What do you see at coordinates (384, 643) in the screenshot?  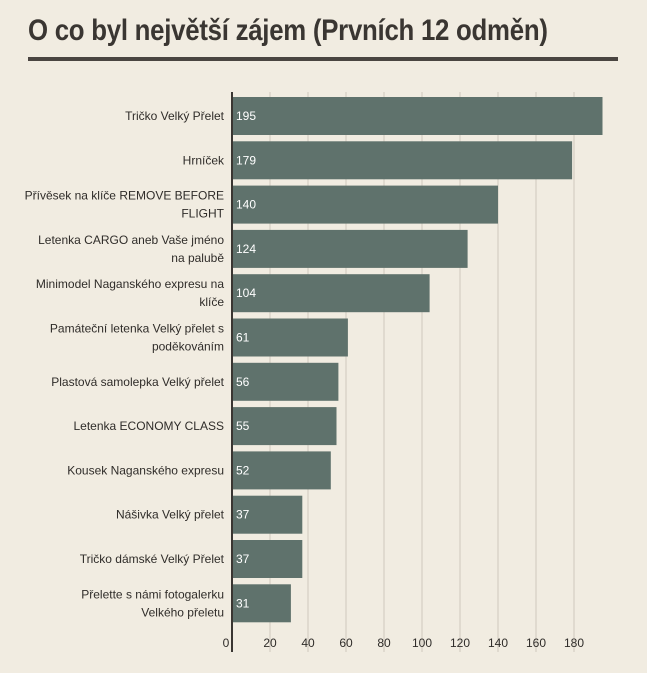 I see `x-tick-label: 80` at bounding box center [384, 643].